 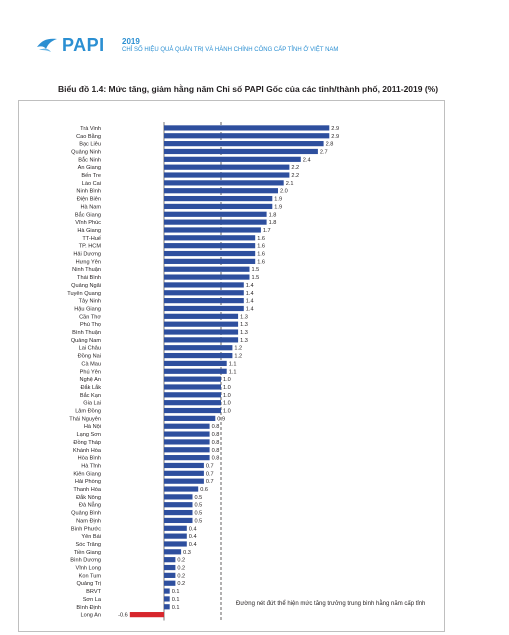 What do you see at coordinates (87, 443) in the screenshot?
I see `category-label: Đồng Tháp` at bounding box center [87, 443].